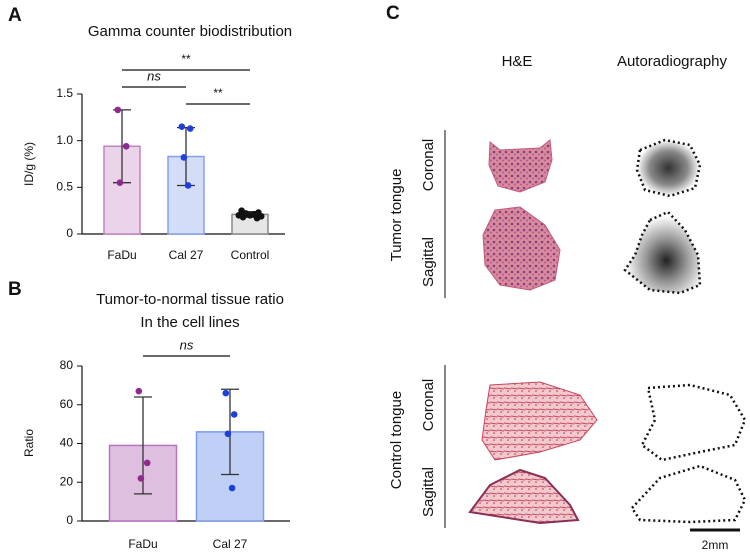  Describe the element at coordinates (67, 365) in the screenshot. I see `y-tick-label: 80` at that location.